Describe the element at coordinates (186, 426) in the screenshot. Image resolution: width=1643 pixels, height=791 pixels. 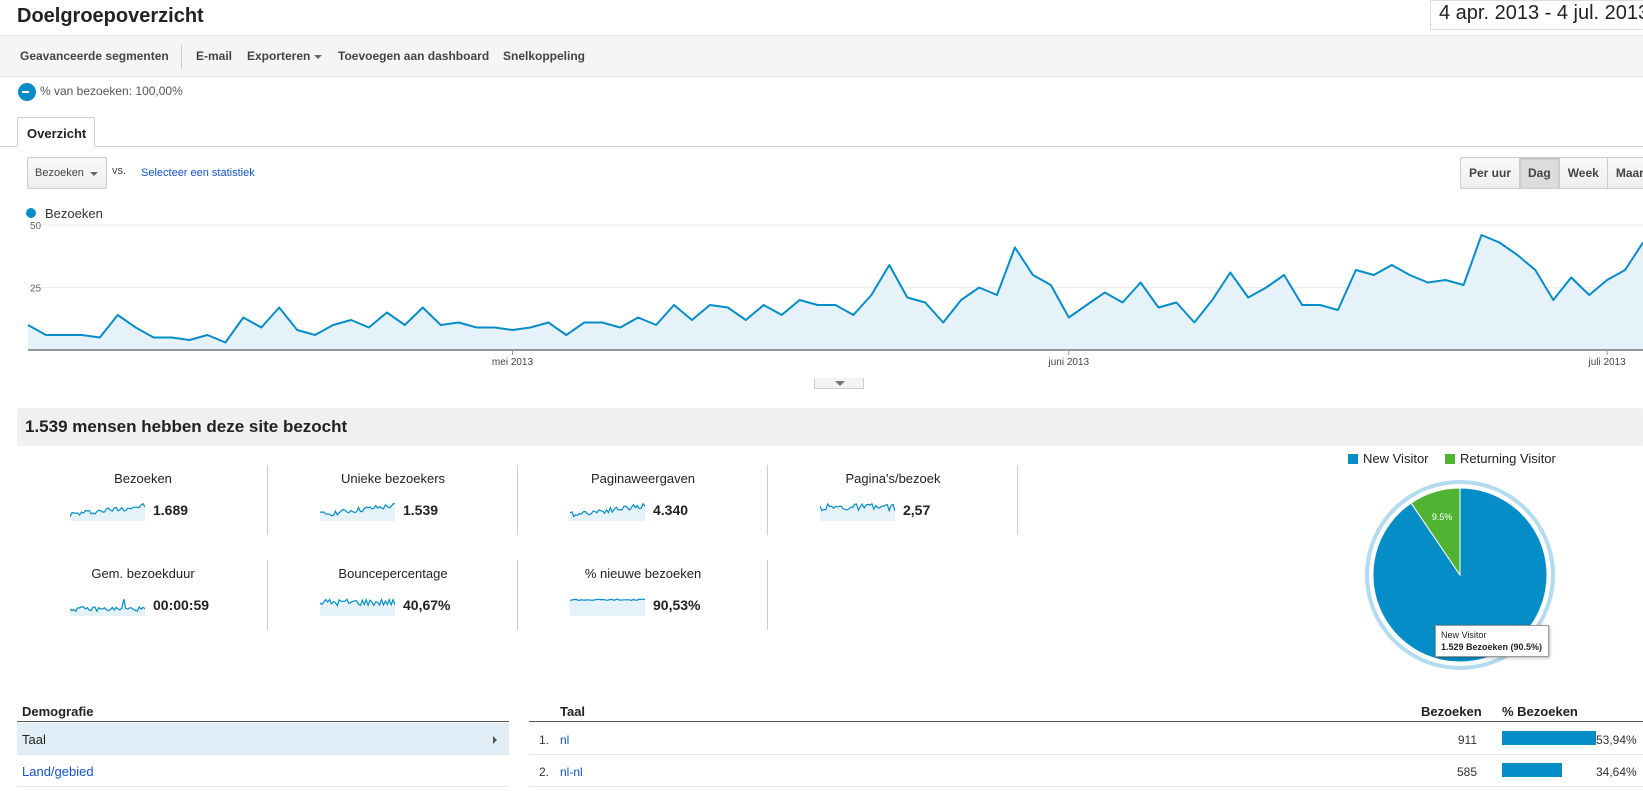
I see `summary-title: 1.539 mensen hebben deze site bezocht` at that location.